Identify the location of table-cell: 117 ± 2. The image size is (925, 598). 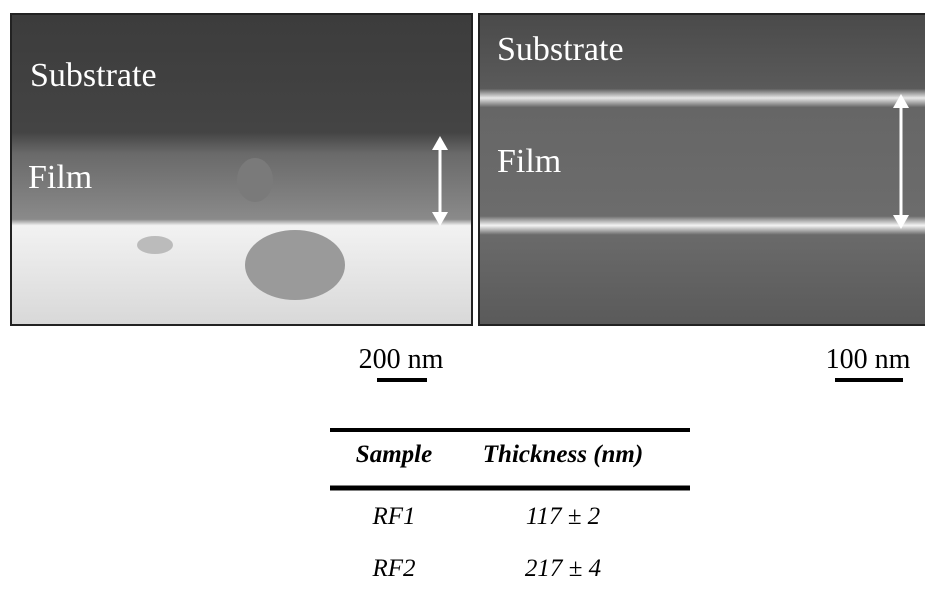
(563, 516).